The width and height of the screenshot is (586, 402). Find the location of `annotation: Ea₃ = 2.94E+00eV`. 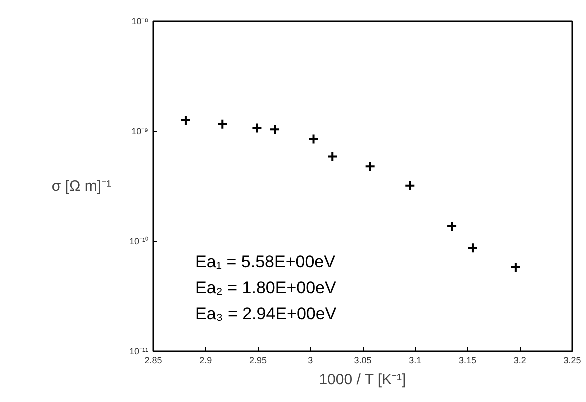

annotation: Ea₃ = 2.94E+00eV is located at coordinates (267, 314).